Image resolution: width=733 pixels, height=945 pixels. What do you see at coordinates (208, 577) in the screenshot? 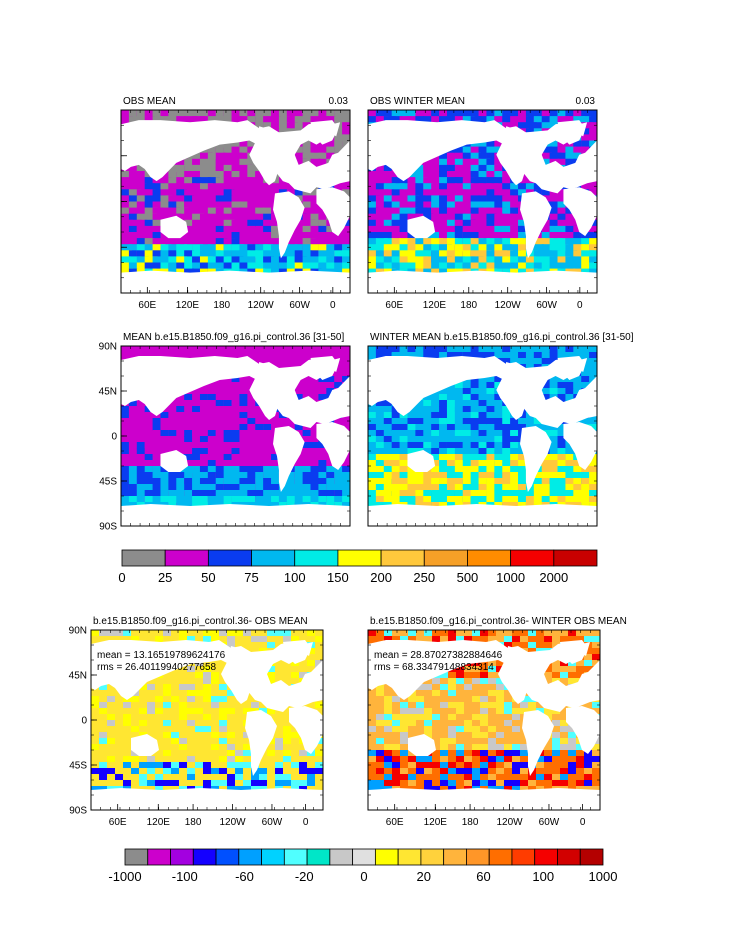
I see `colorbar-label: 50` at bounding box center [208, 577].